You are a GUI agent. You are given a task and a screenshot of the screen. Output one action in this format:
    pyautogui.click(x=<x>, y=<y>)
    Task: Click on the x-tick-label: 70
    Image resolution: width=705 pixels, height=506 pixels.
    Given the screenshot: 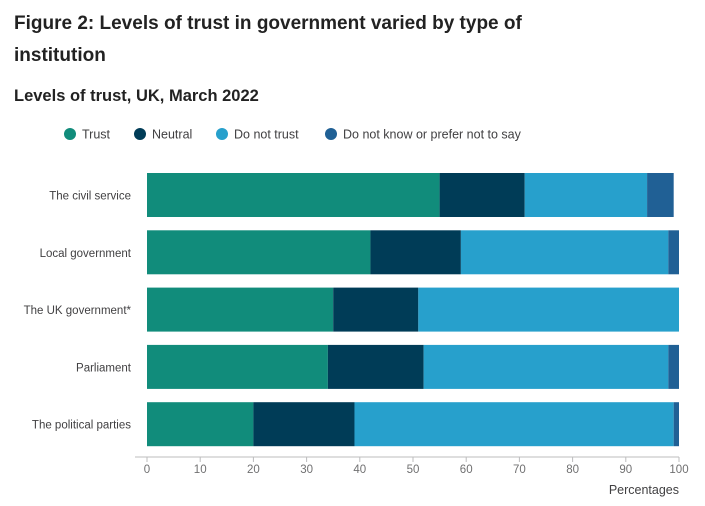 What is the action you would take?
    pyautogui.click(x=519, y=470)
    